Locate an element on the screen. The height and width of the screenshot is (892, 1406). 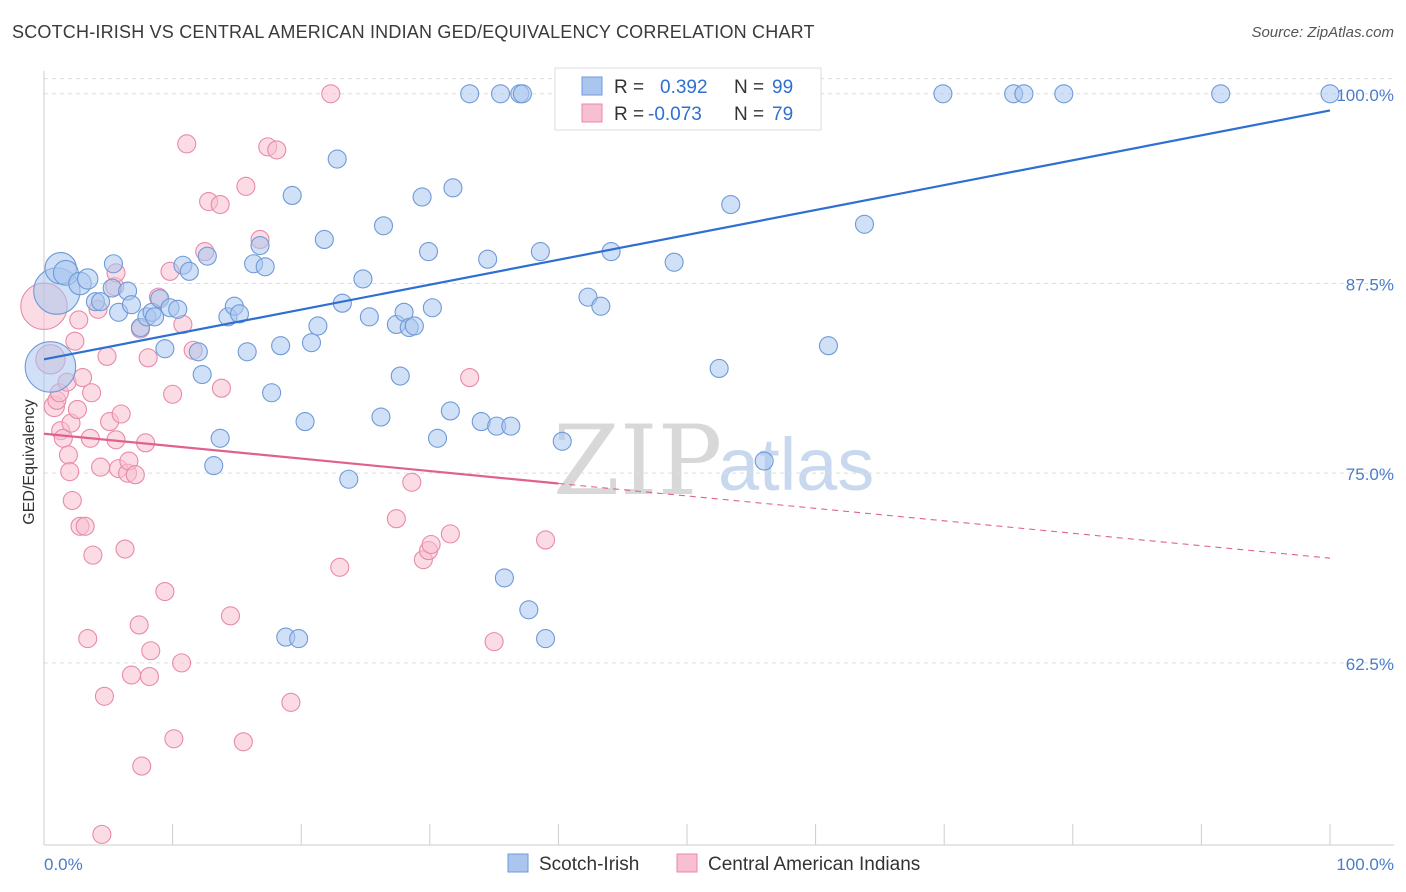
y-tick-label-0: 62.5% is located at coordinates (1370, 664).